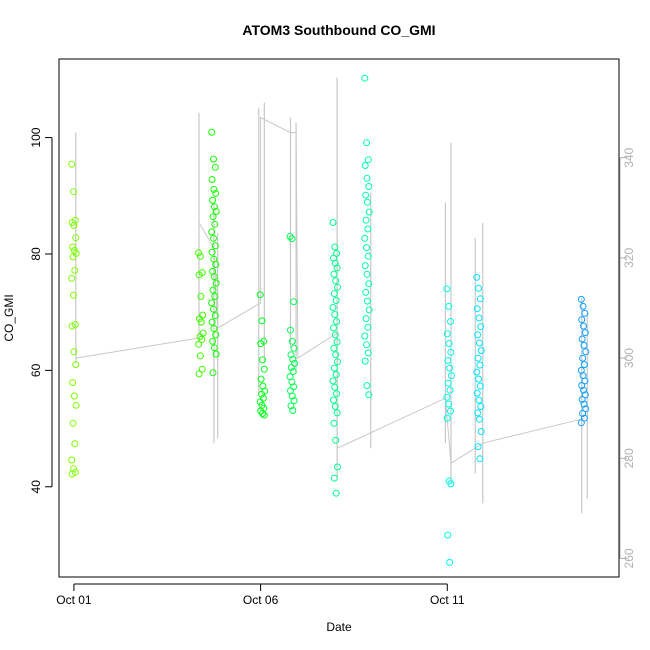 This screenshot has width=650, height=650. What do you see at coordinates (629, 258) in the screenshot?
I see `y2-tick-label: 320` at bounding box center [629, 258].